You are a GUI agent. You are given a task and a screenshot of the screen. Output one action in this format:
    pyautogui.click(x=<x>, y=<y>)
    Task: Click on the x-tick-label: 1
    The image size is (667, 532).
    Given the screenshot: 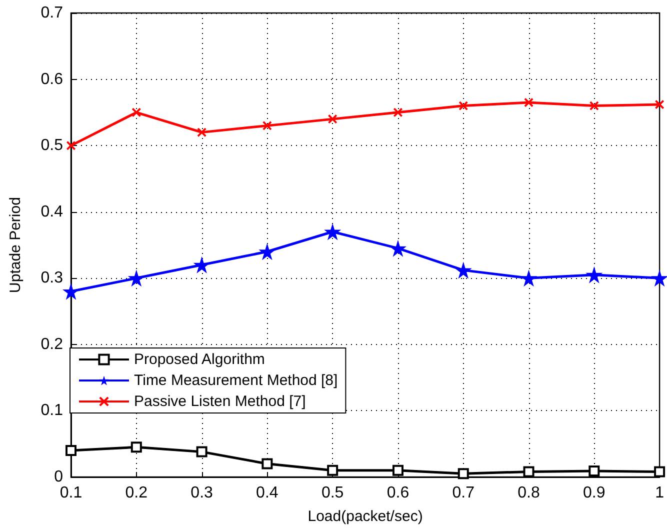 What is the action you would take?
    pyautogui.click(x=659, y=493)
    